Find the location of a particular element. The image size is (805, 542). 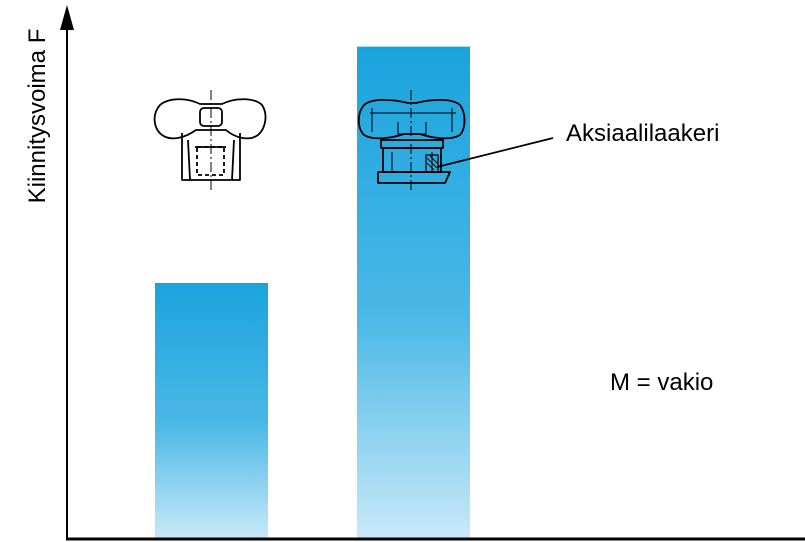

y-axis-label: Kiinnitysvoima F is located at coordinates (37, 116).